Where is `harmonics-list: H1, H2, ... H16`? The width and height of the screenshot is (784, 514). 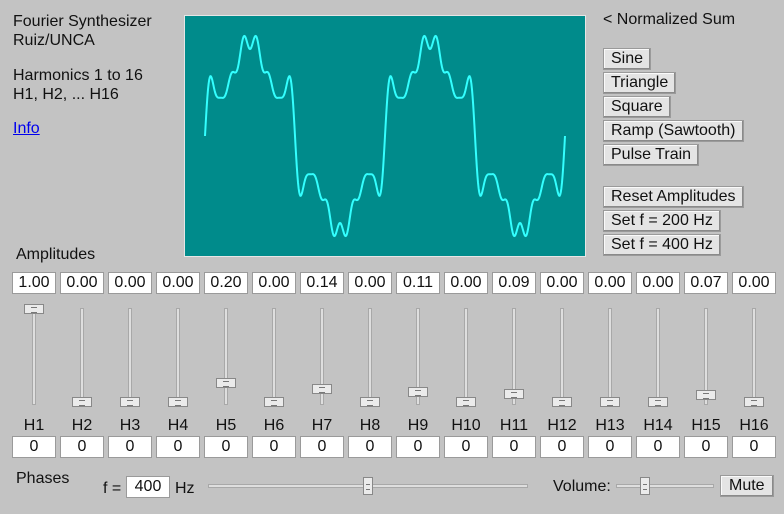 harmonics-list: H1, H2, ... H16 is located at coordinates (66, 94).